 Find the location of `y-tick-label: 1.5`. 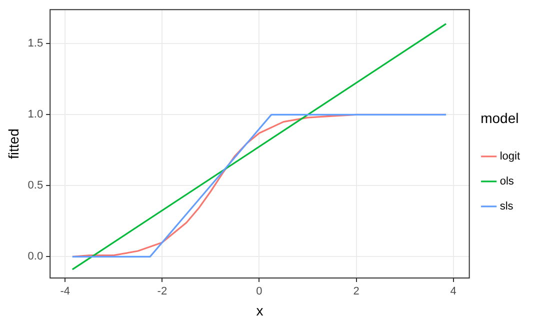

y-tick-label: 1.5 is located at coordinates (36, 44).